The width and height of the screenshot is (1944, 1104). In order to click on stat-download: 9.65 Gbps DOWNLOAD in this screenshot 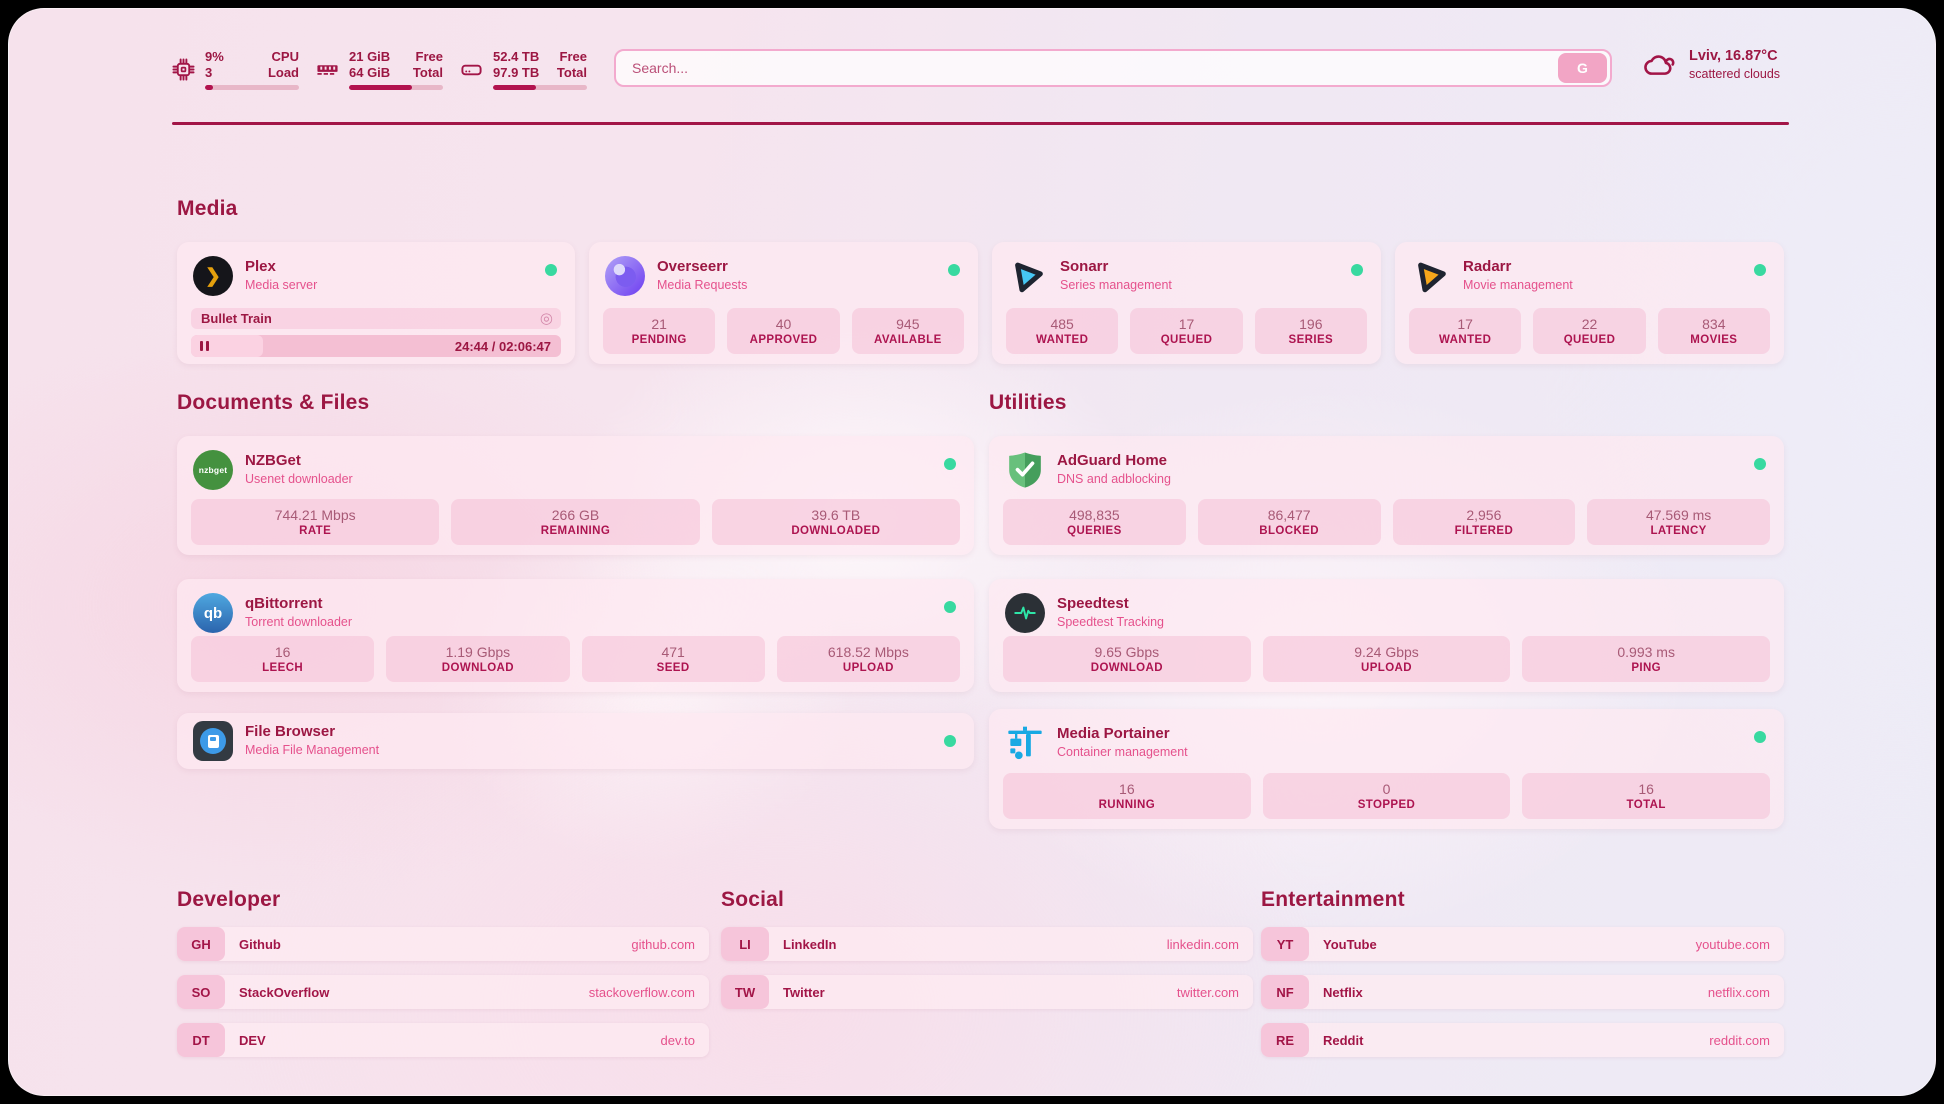, I will do `click(1127, 659)`.